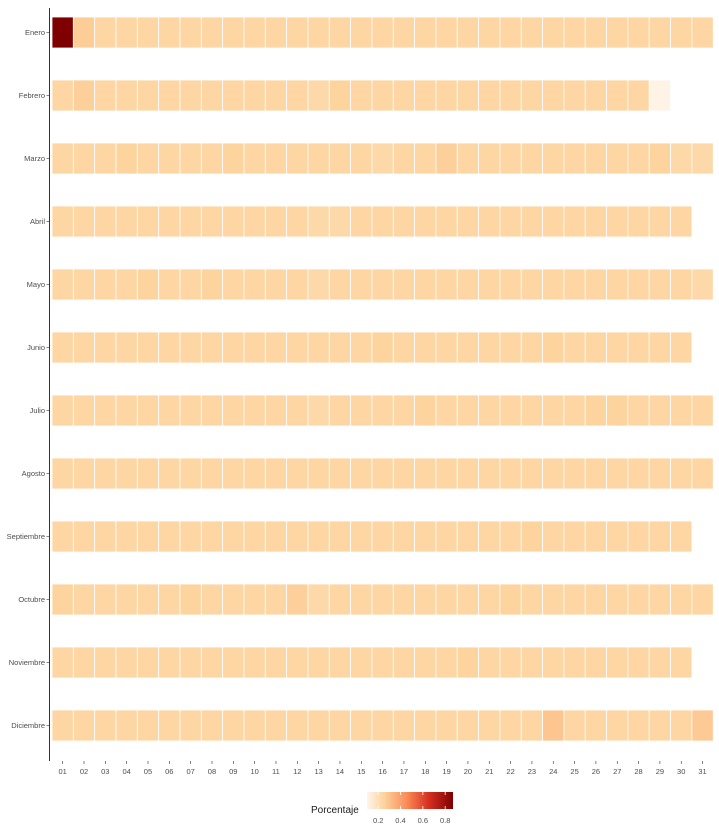  What do you see at coordinates (423, 820) in the screenshot?
I see `legend-tick-label: 0.6` at bounding box center [423, 820].